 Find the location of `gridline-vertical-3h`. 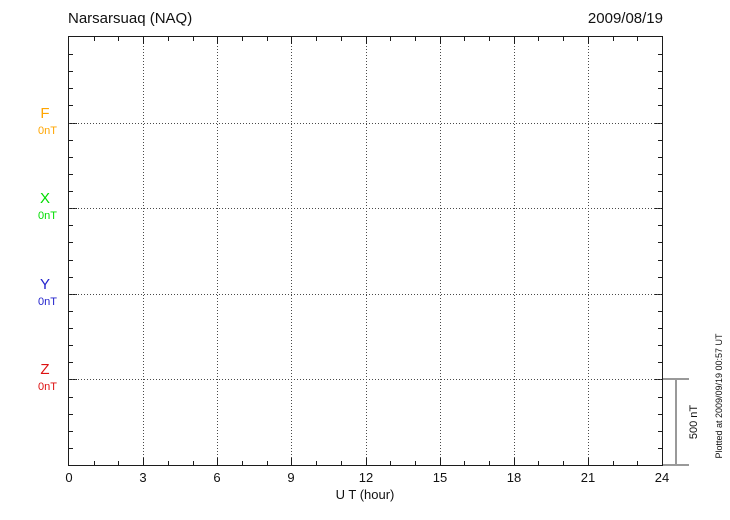

gridline-vertical-3h is located at coordinates (143, 251).